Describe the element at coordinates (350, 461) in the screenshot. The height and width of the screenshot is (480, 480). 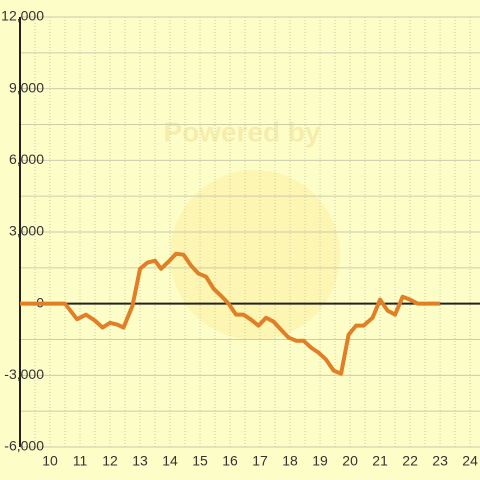
I see `x-tick-label: 20` at that location.